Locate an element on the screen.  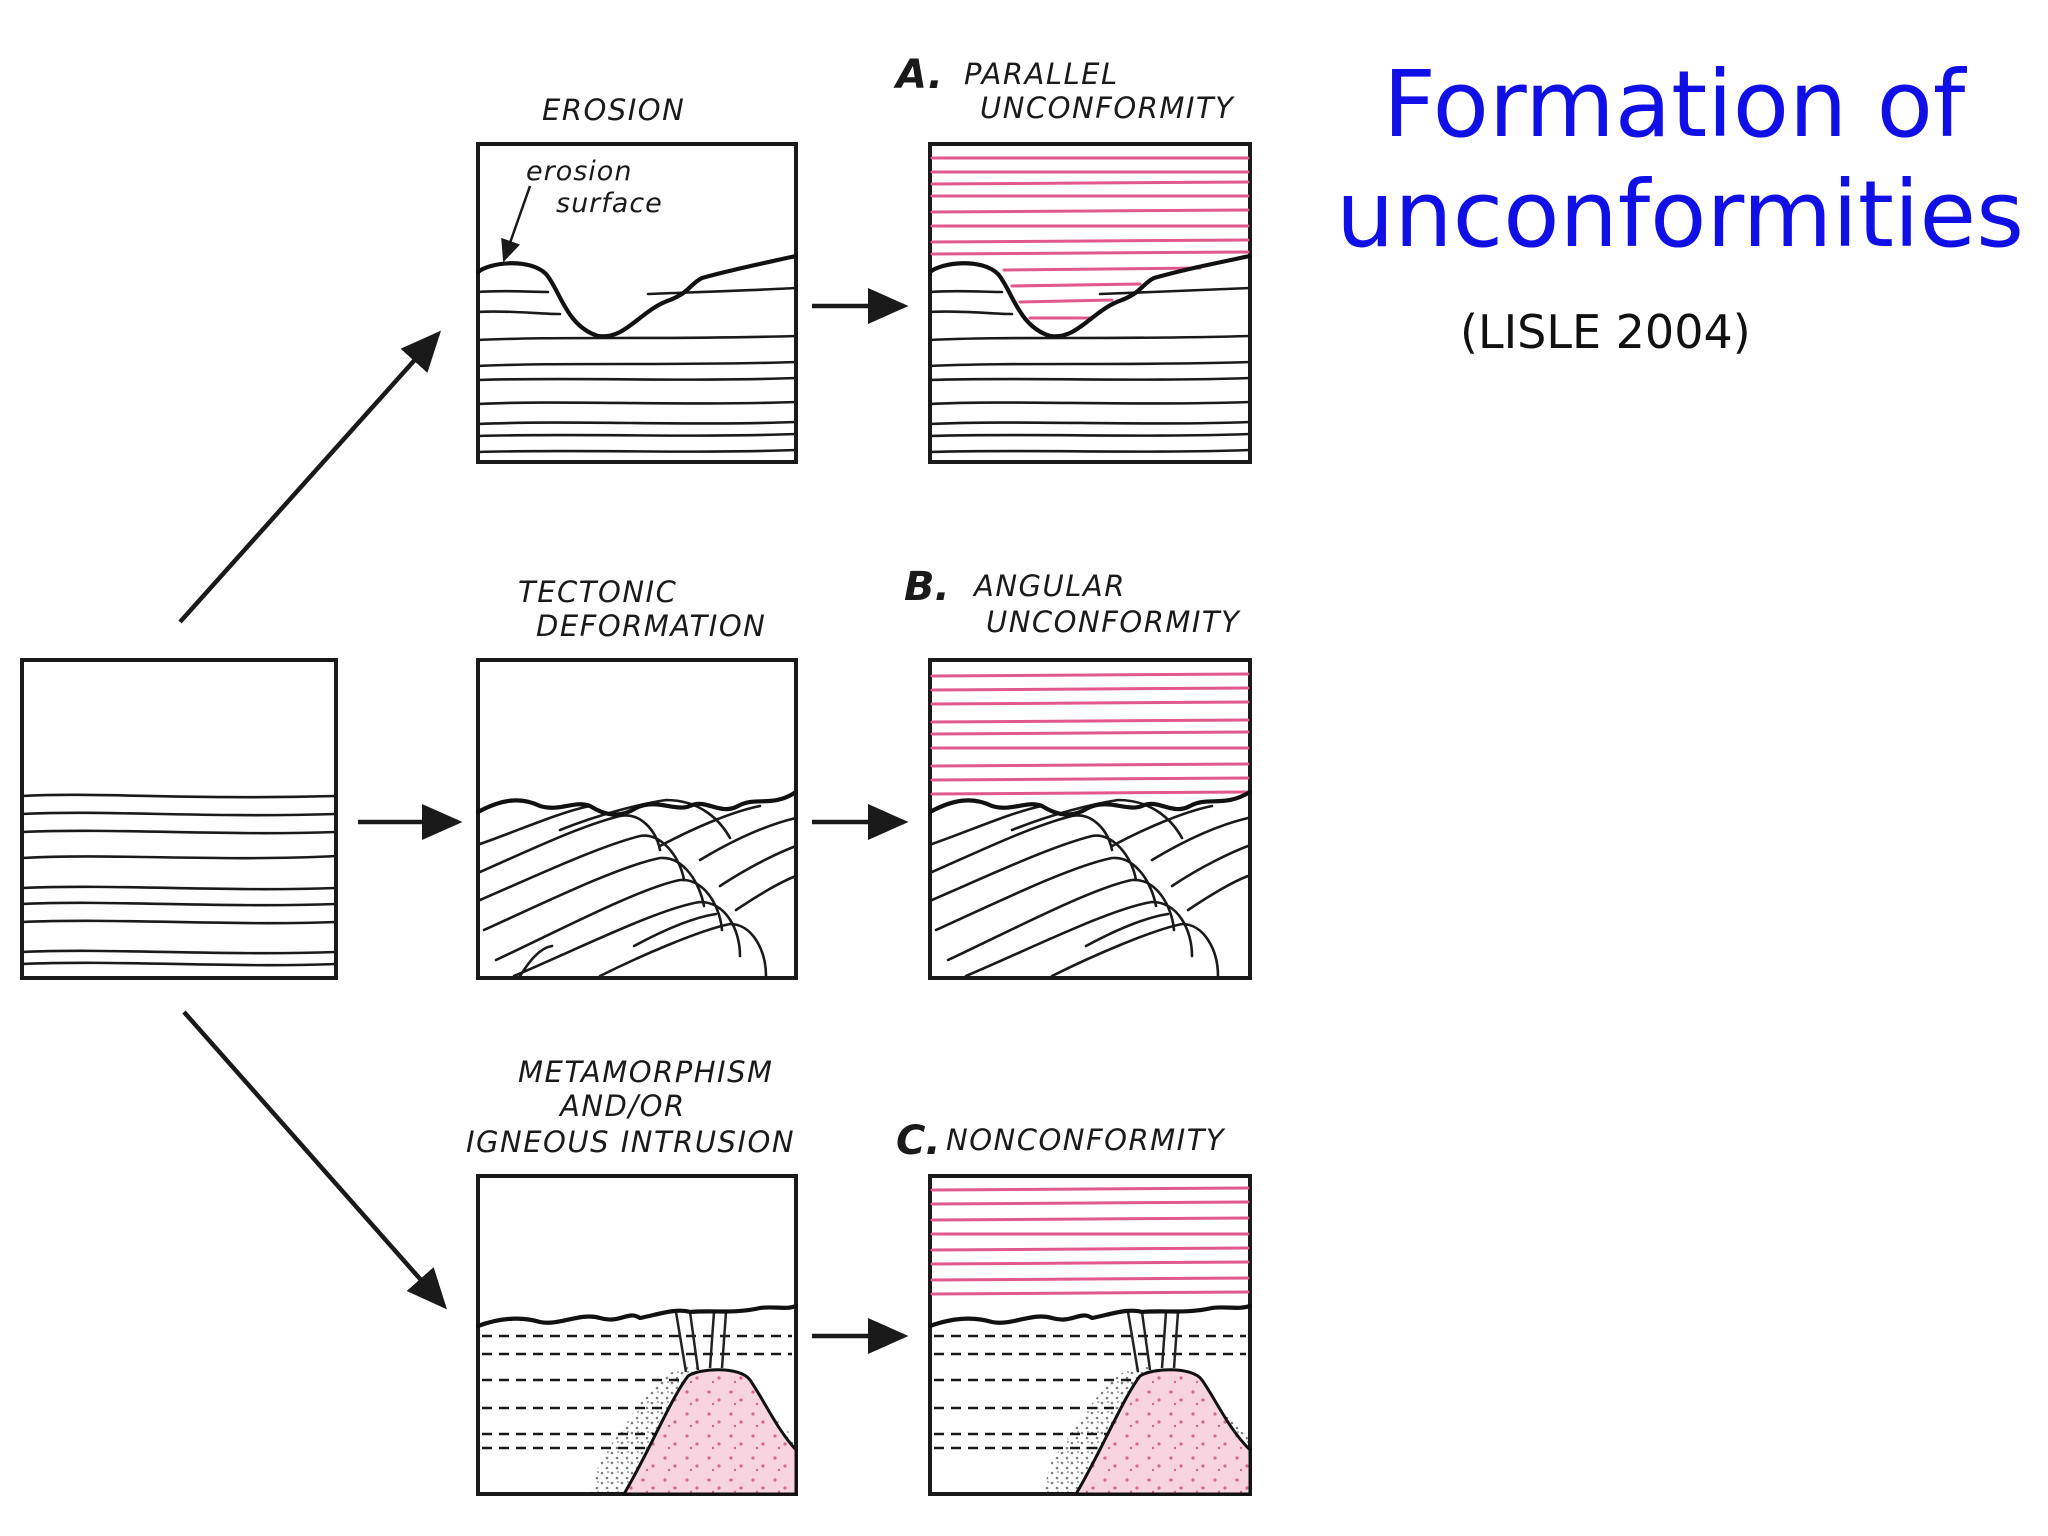
label-c-line-1: NONCONFORMITY is located at coordinates (1086, 1140).